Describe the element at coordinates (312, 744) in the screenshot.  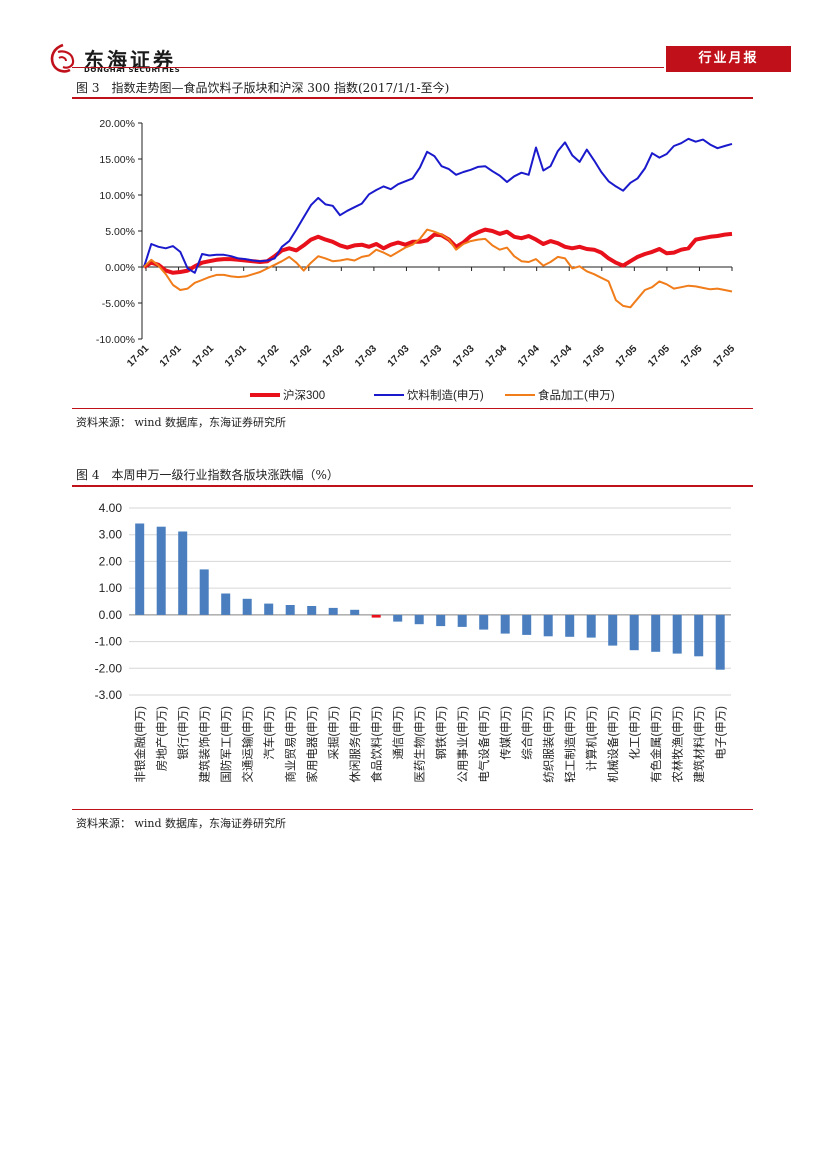
I see `figure4-category-label: 家用电器(申万)` at that location.